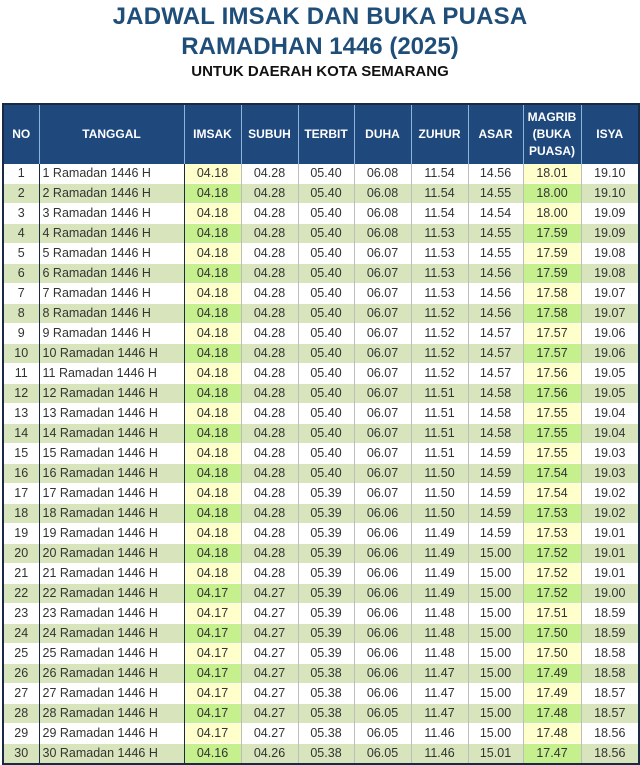  What do you see at coordinates (552, 553) in the screenshot?
I see `cell-magrib: 17.52` at bounding box center [552, 553].